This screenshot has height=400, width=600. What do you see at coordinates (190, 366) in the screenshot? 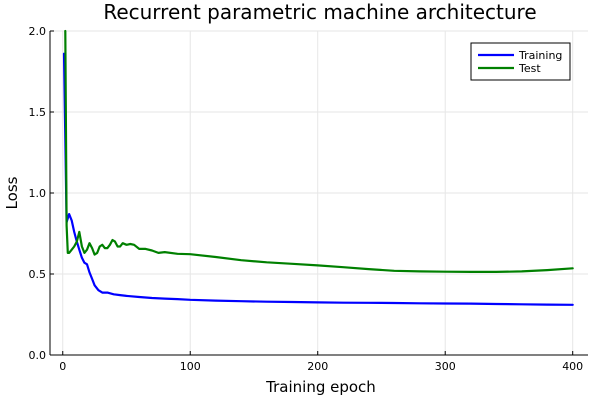
I see `x-tick-label: 100` at bounding box center [190, 366].